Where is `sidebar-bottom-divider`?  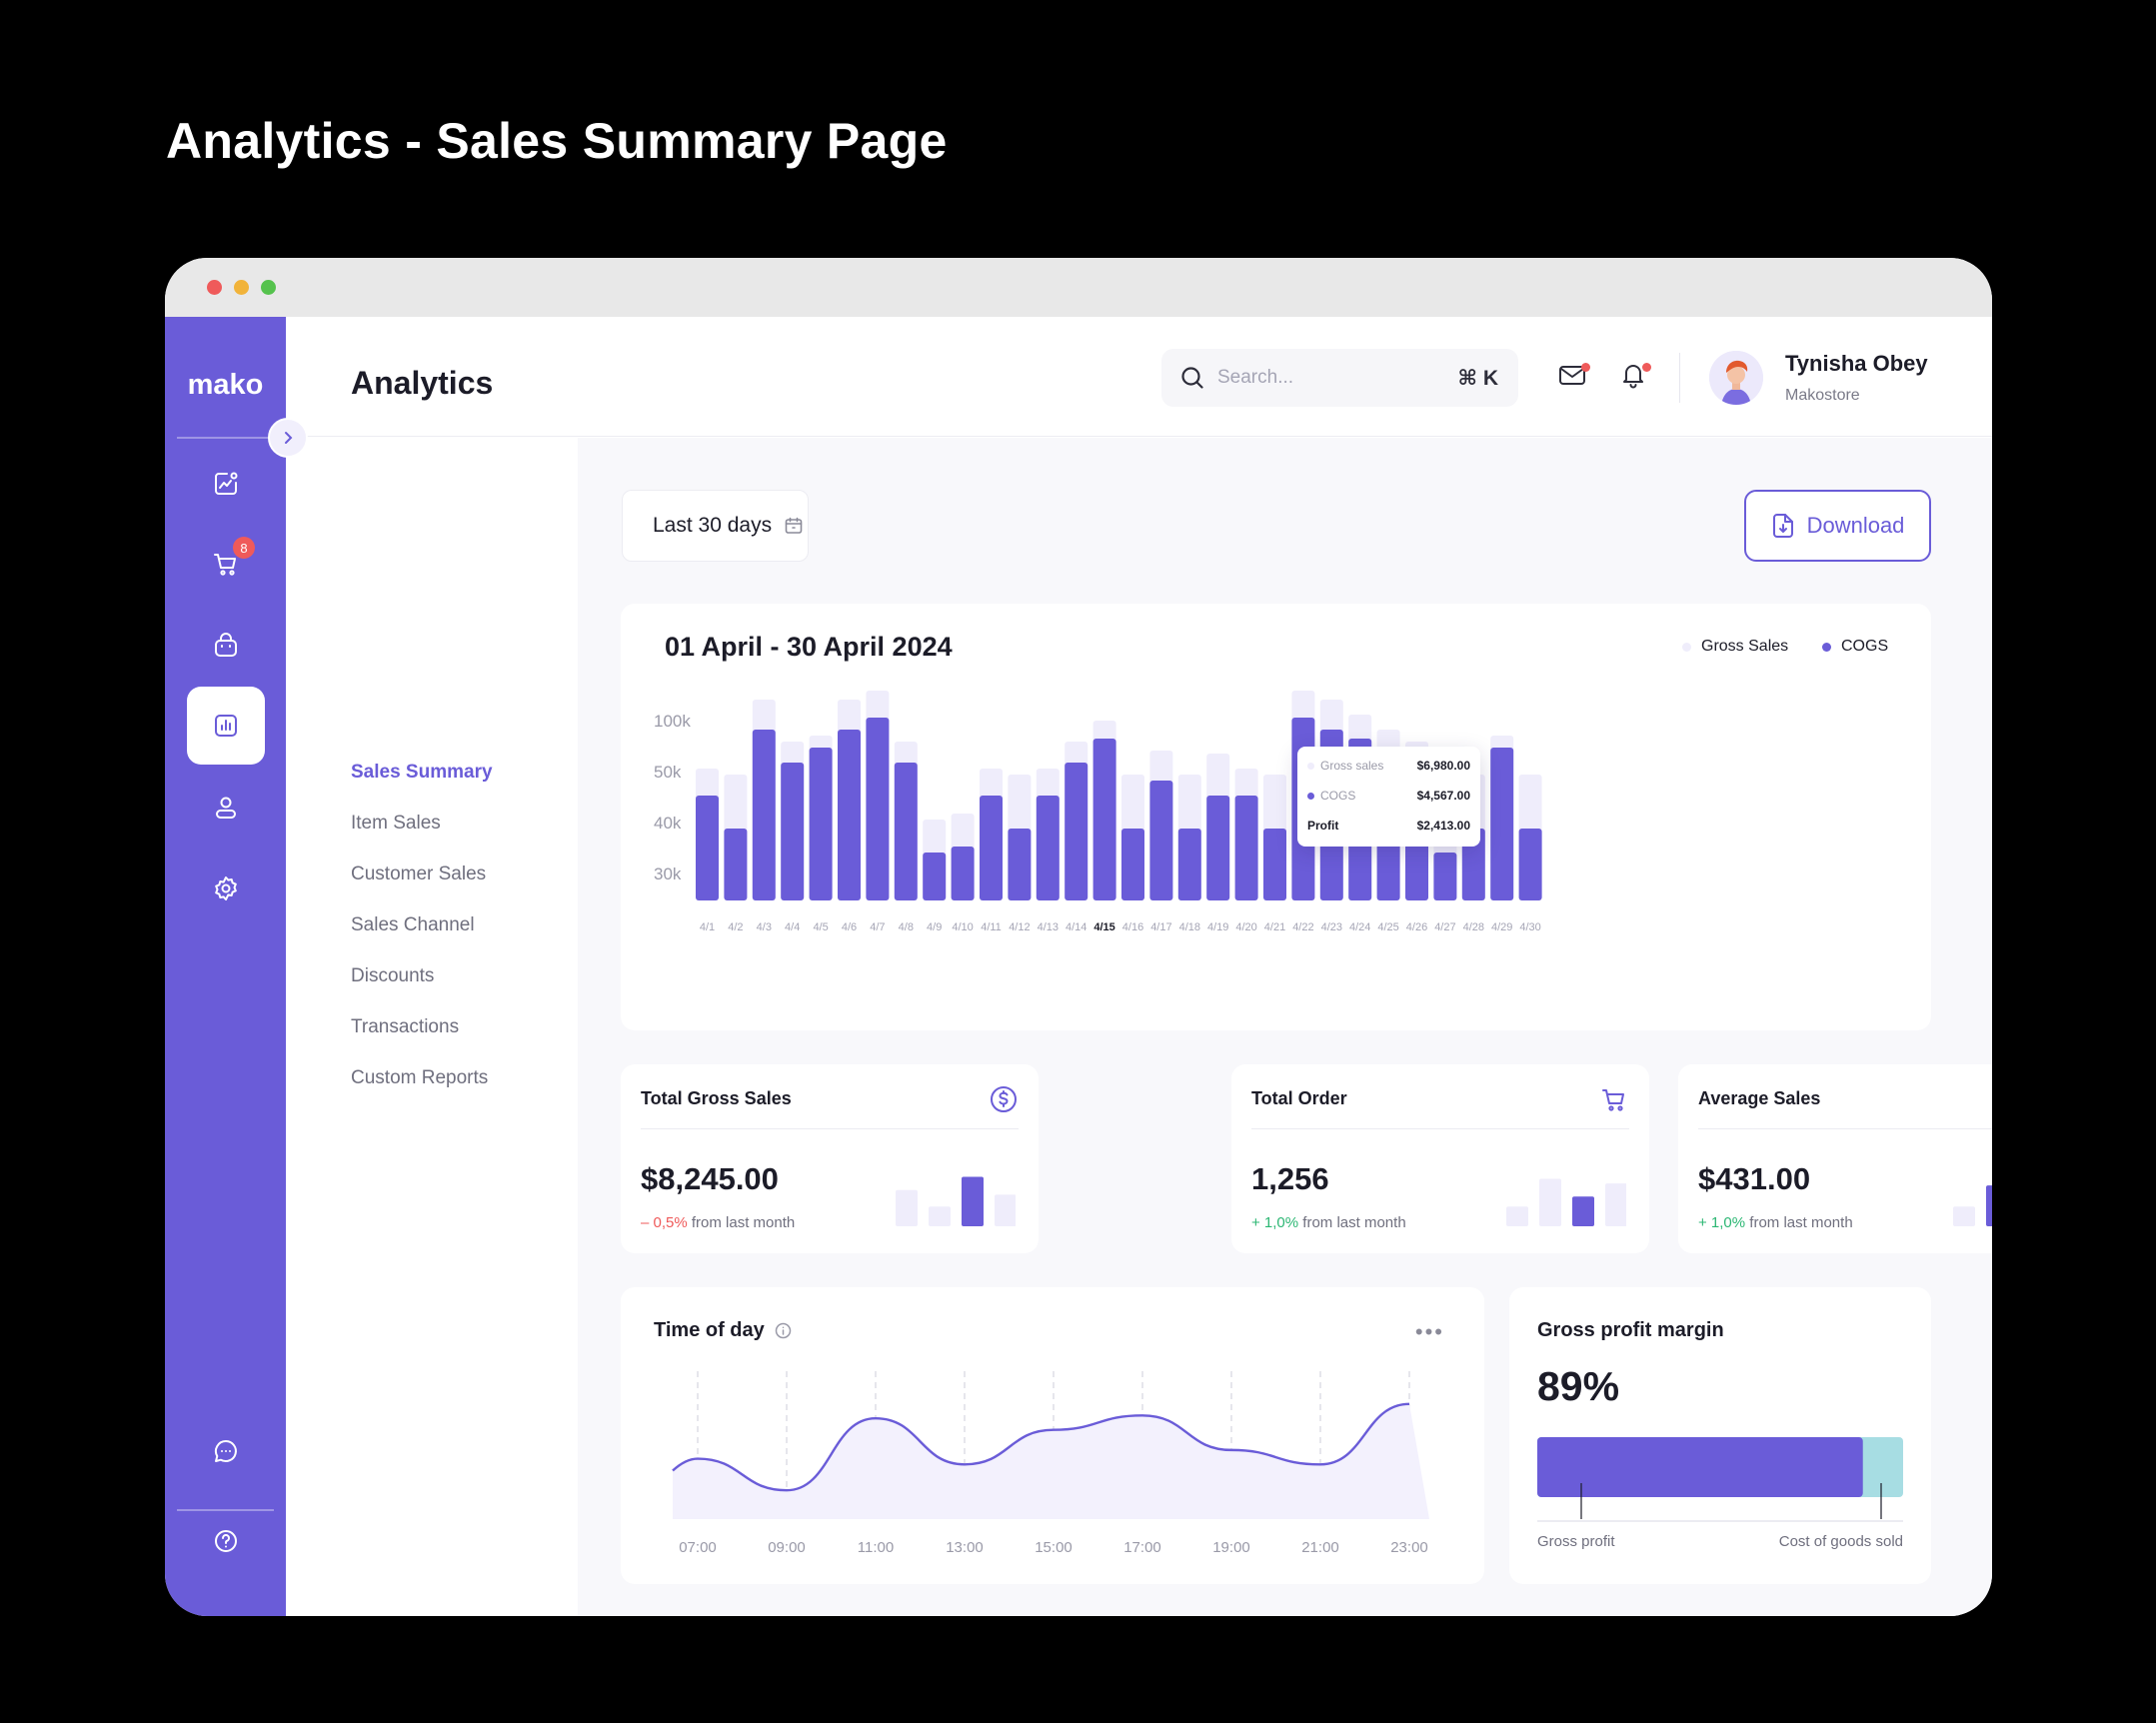
sidebar-bottom-divider is located at coordinates (225, 1510).